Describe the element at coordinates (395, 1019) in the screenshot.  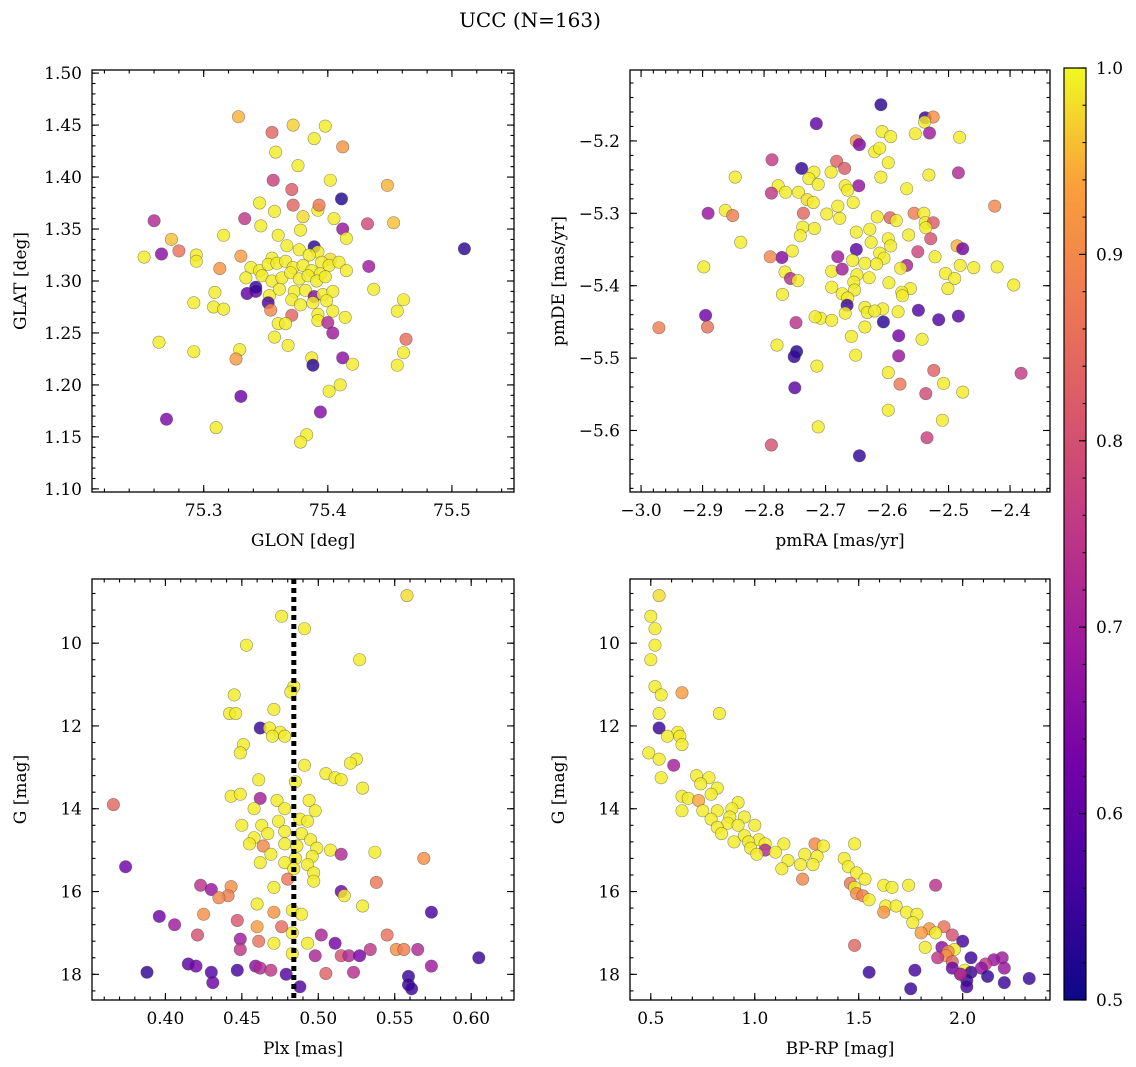
I see `x-tick-label: 0.55` at that location.